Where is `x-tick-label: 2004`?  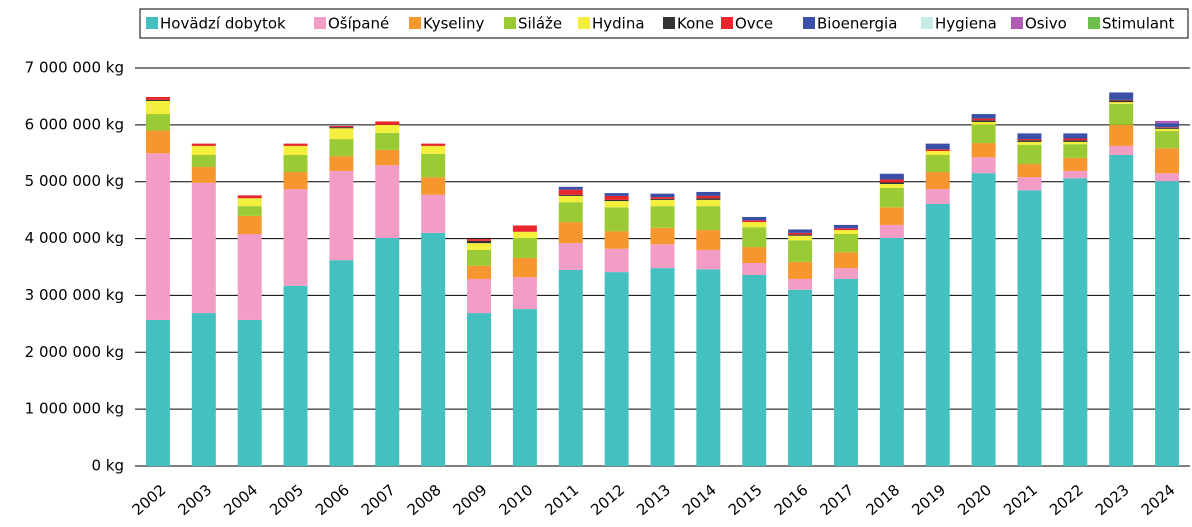 x-tick-label: 2004 is located at coordinates (240, 500).